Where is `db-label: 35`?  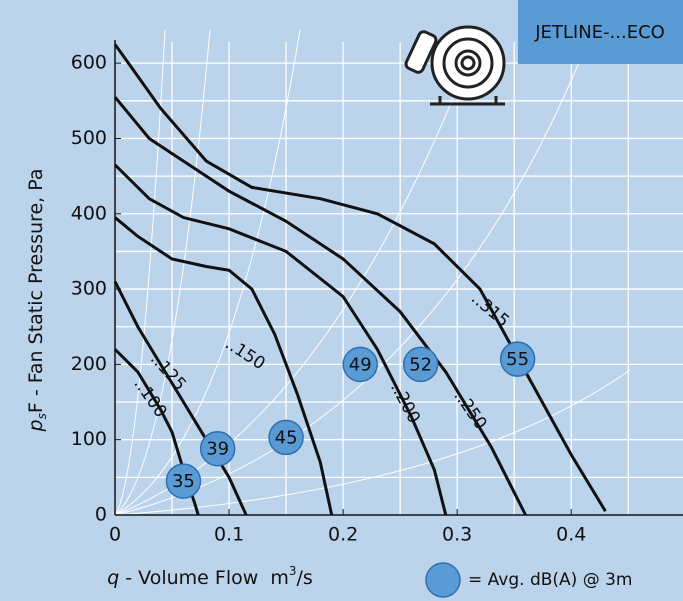
db-label: 35 is located at coordinates (183, 481).